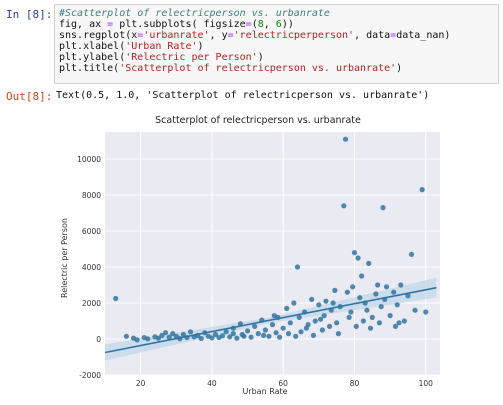  Describe the element at coordinates (254, 24) in the screenshot. I see `code-token: (` at that location.